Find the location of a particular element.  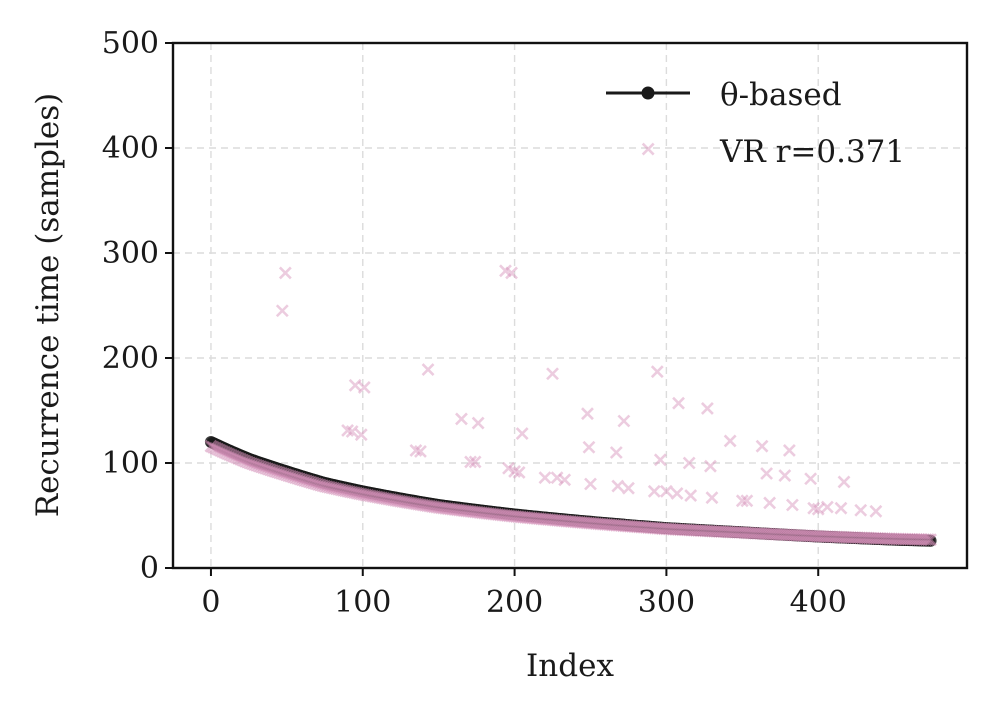

theta-series is located at coordinates (570, 491).